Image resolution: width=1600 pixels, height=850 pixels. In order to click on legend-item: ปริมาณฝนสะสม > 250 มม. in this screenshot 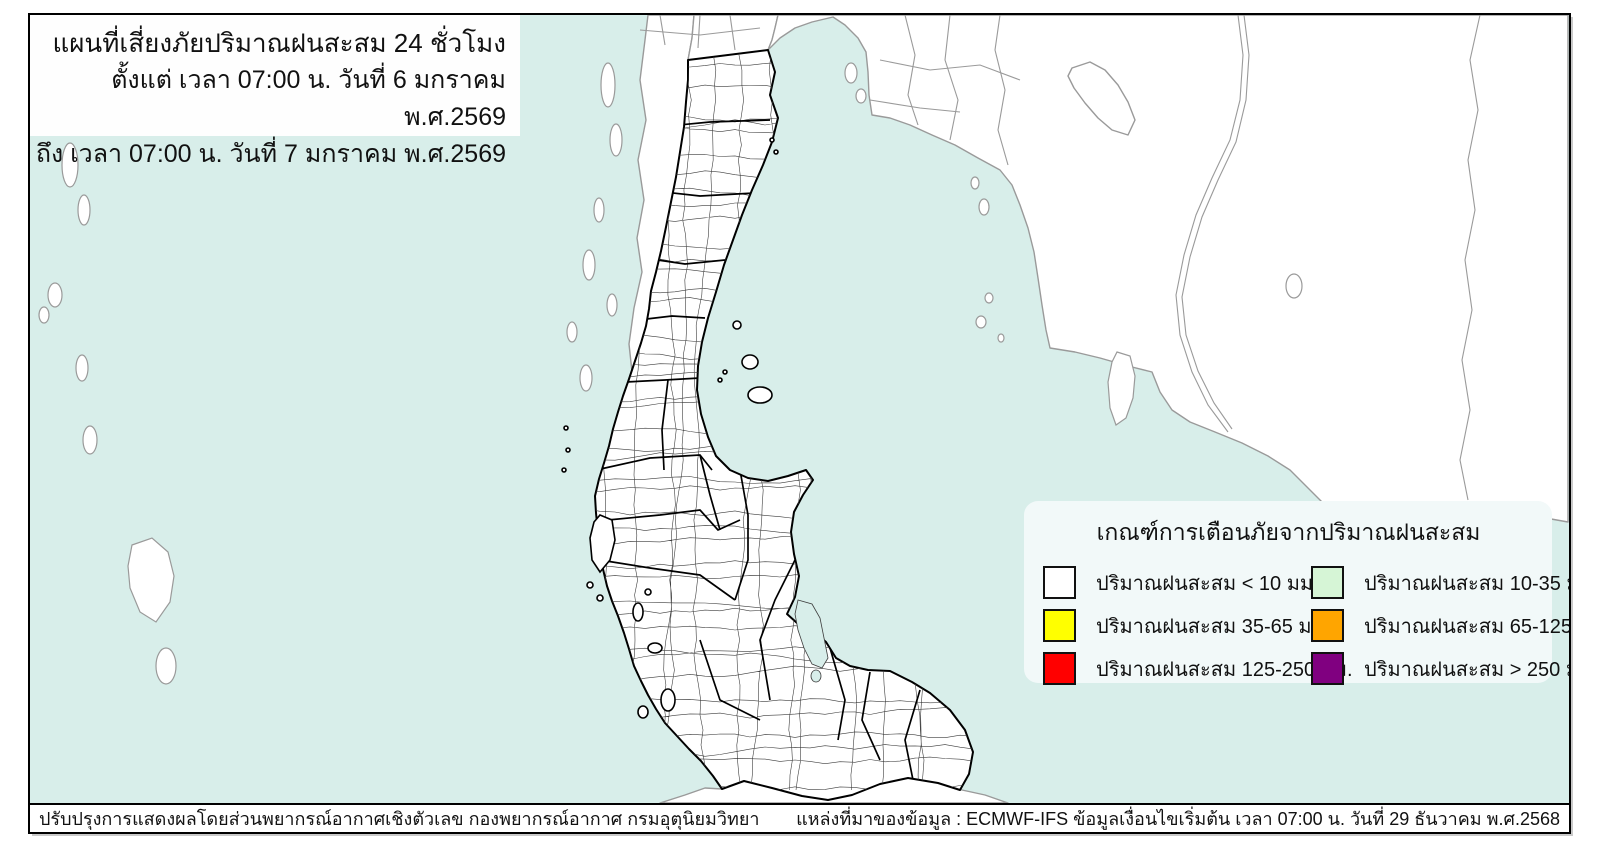, I will do `click(1440, 668)`.